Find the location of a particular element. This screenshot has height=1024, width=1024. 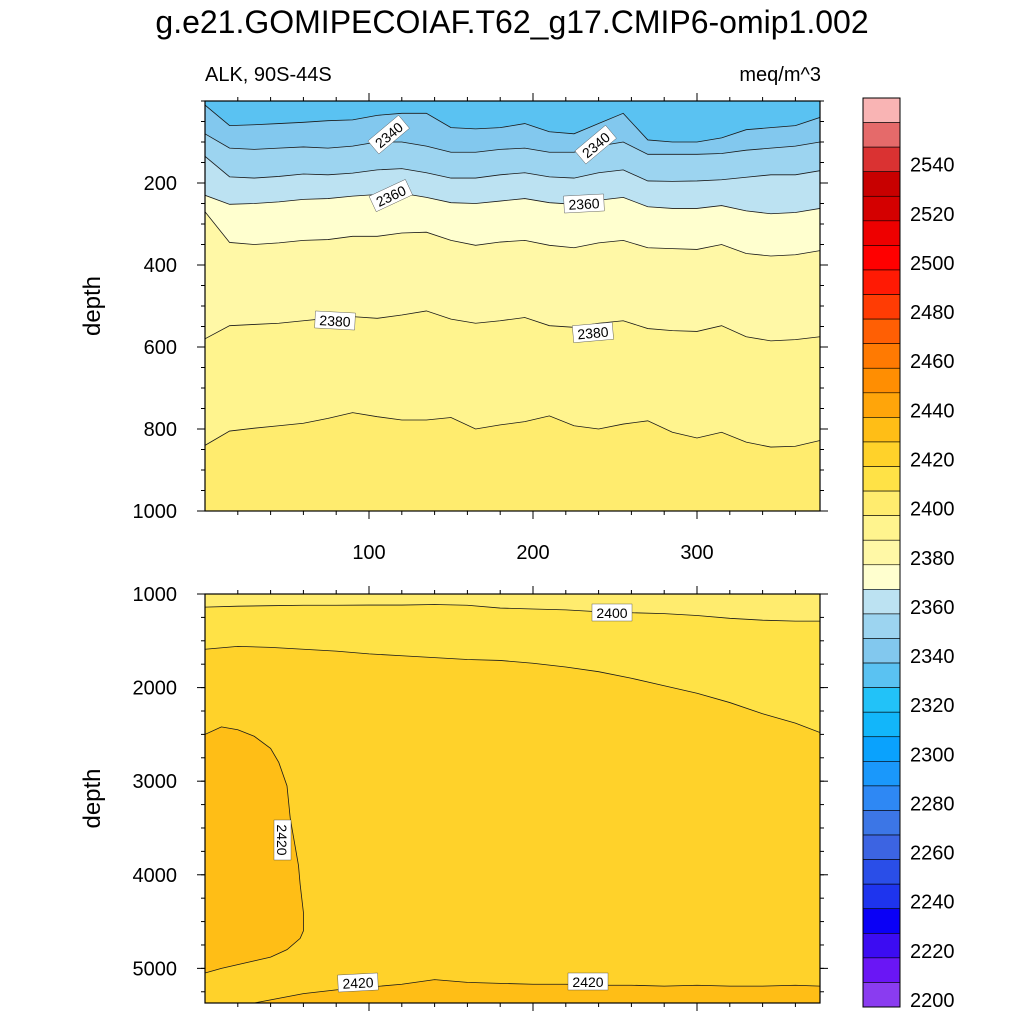

contour-label: 2400 is located at coordinates (612, 612).